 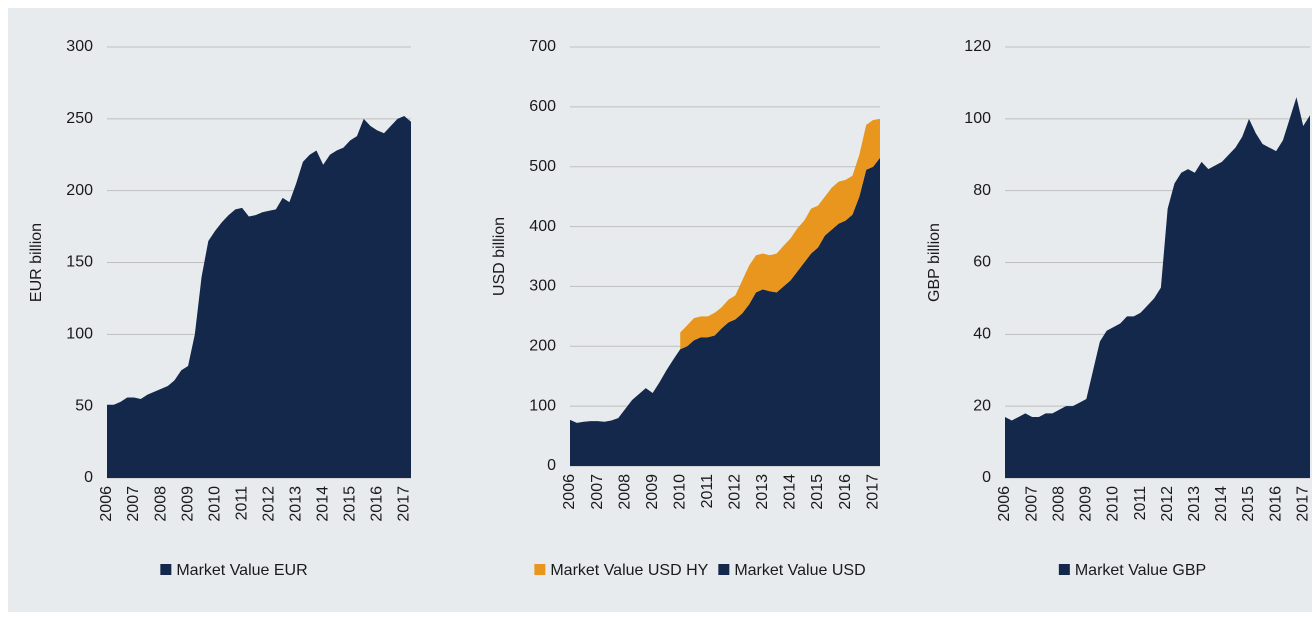 What do you see at coordinates (629, 570) in the screenshot?
I see `legend-label: Market Value USD HY` at bounding box center [629, 570].